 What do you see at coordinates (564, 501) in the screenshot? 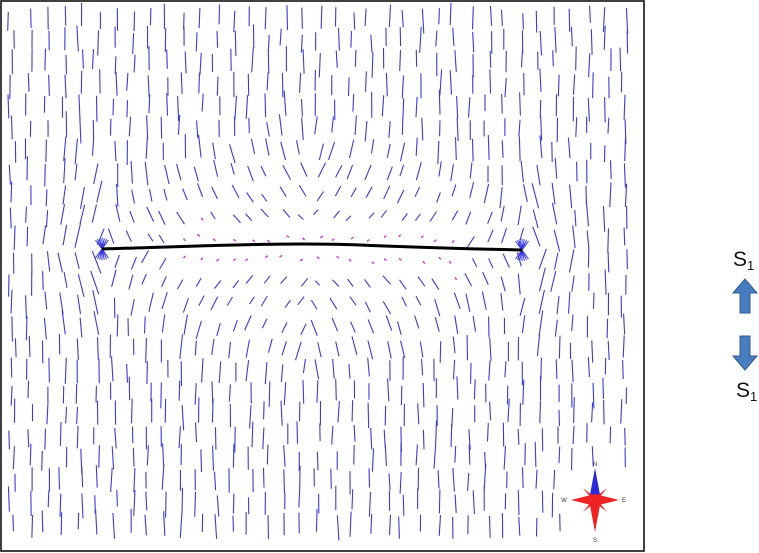
I see `compass-west-label: W` at bounding box center [564, 501].